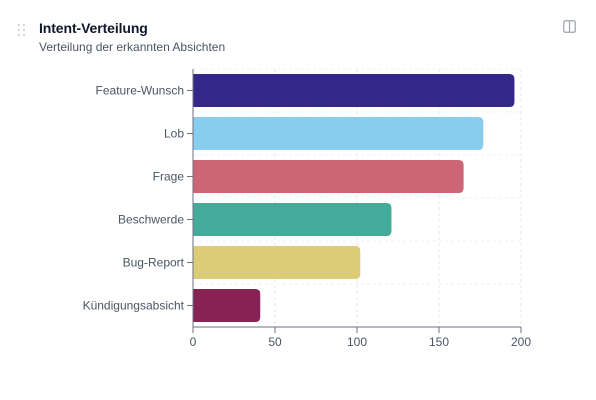 This screenshot has width=596, height=400. Describe the element at coordinates (275, 342) in the screenshot. I see `x-tick-label: 50` at that location.